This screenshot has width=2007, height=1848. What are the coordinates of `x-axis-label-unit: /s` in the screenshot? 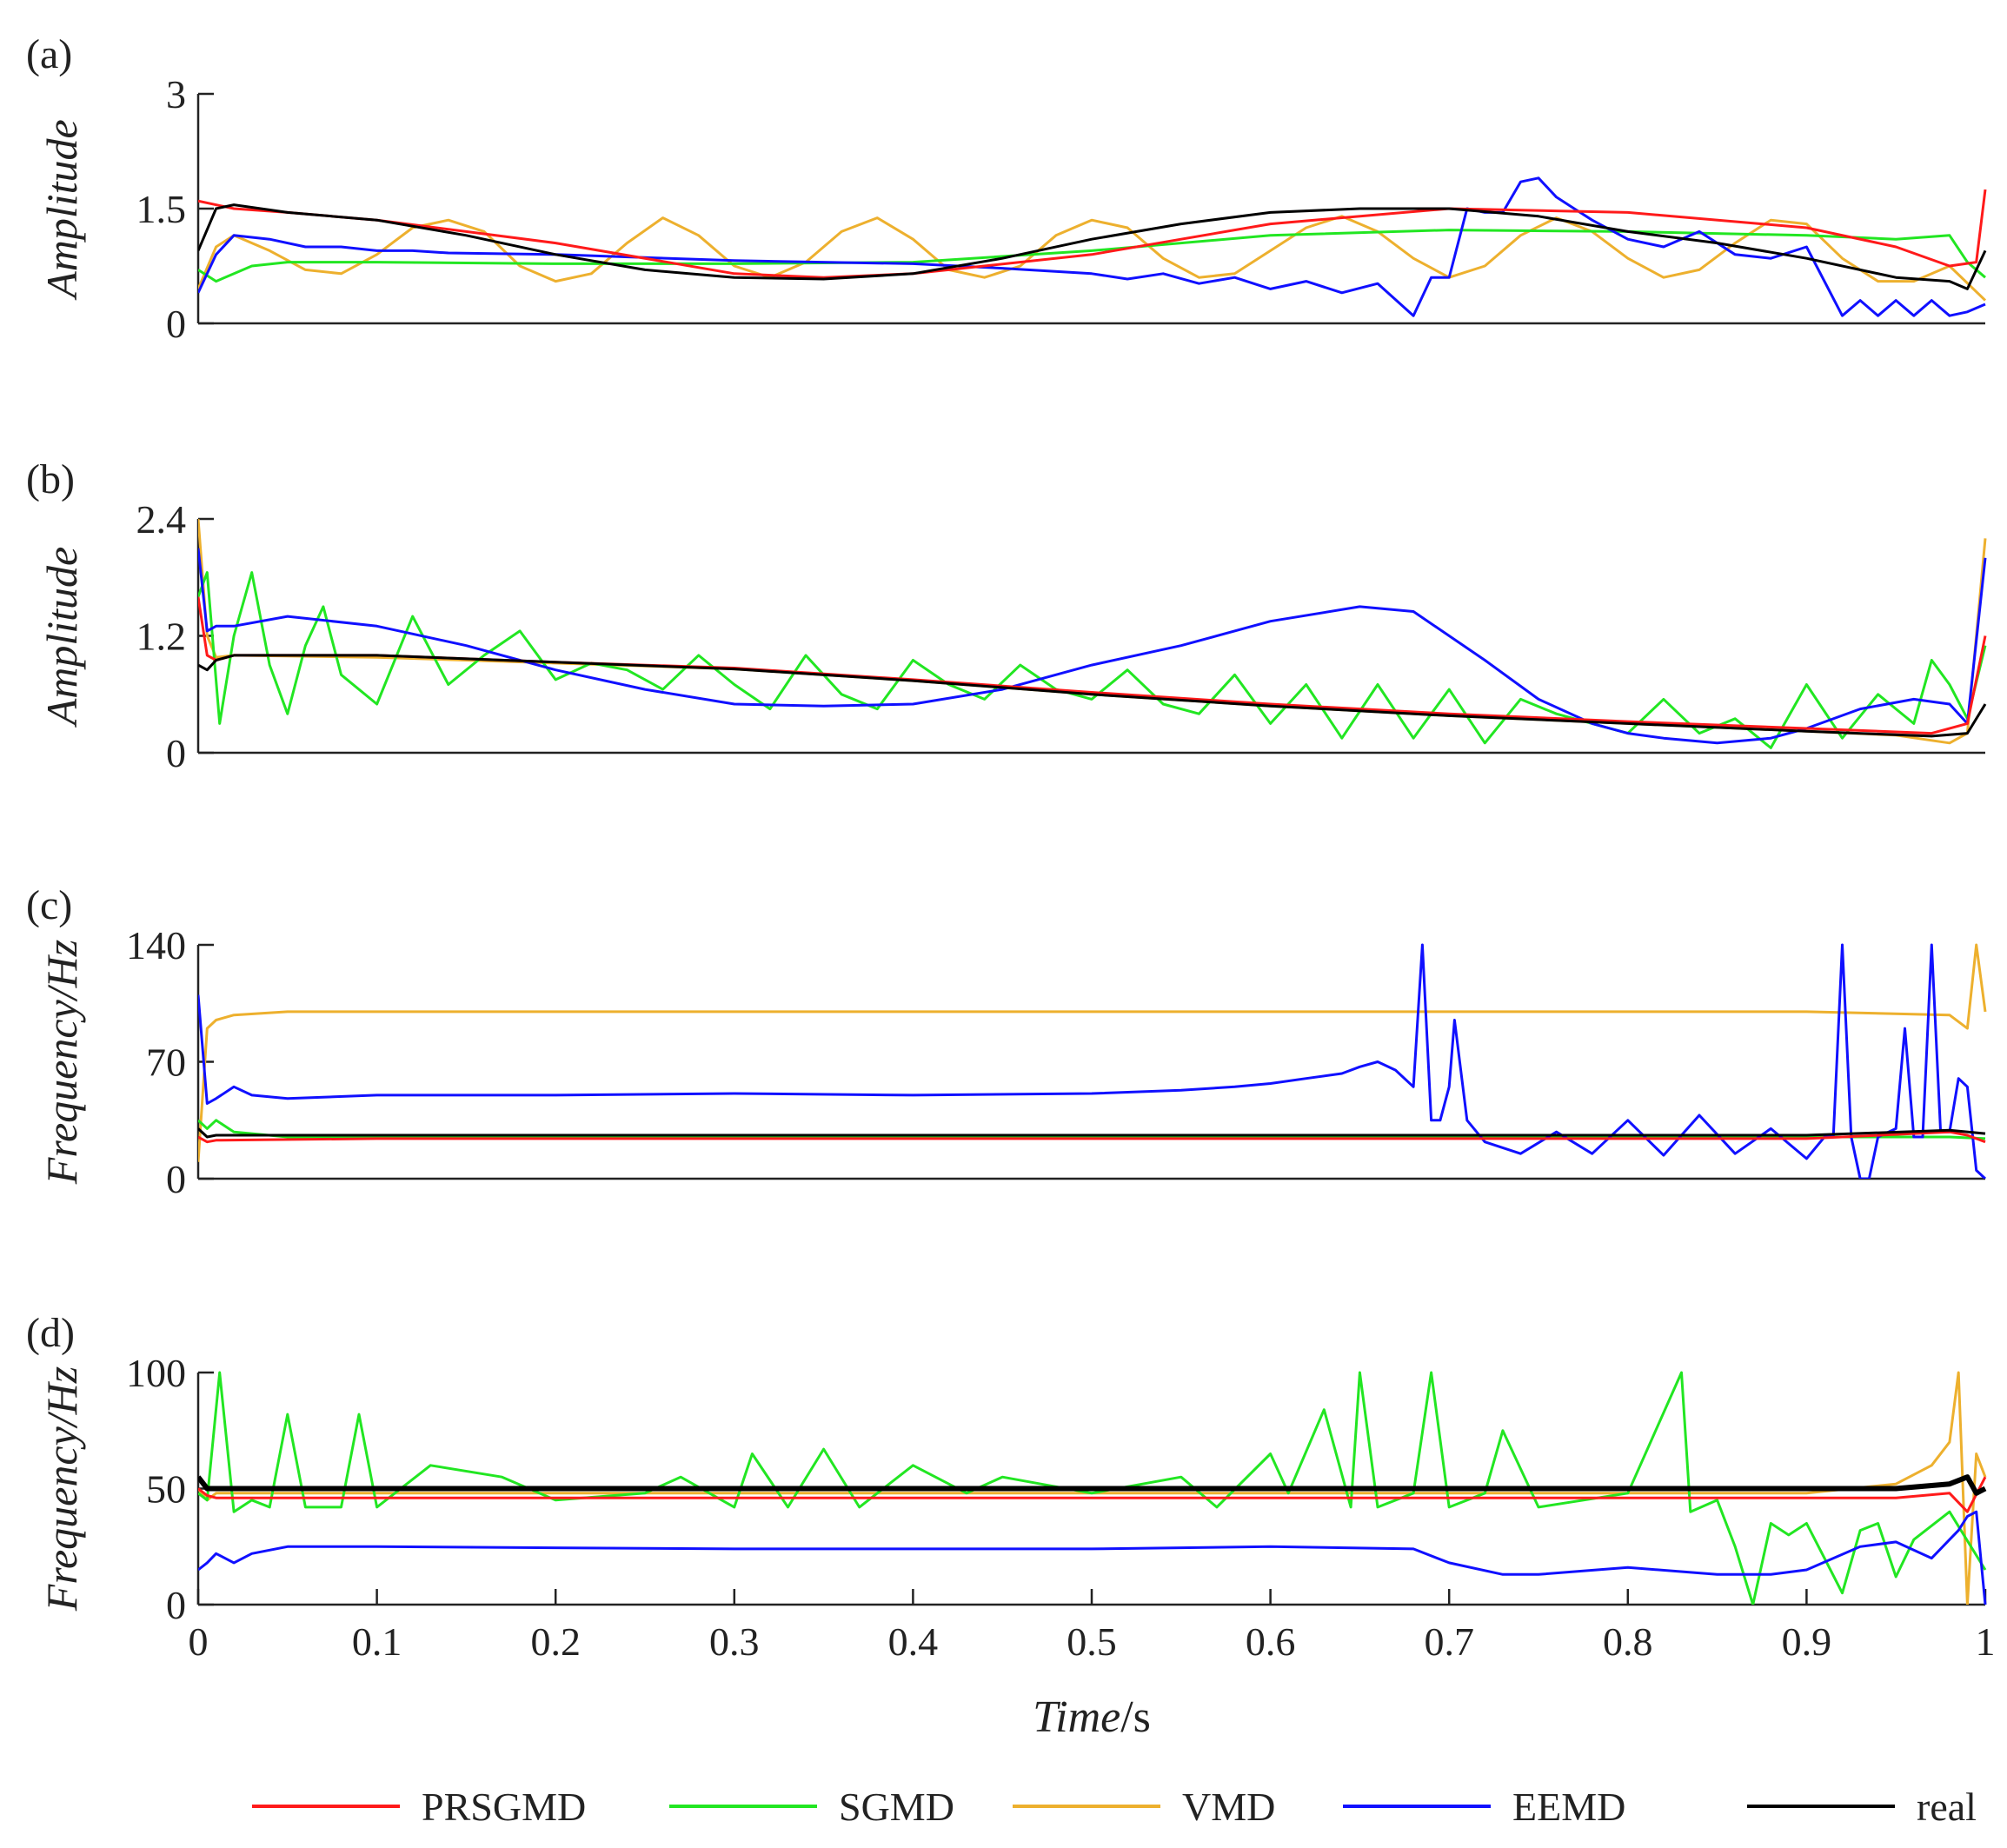 It's located at (1135, 1717).